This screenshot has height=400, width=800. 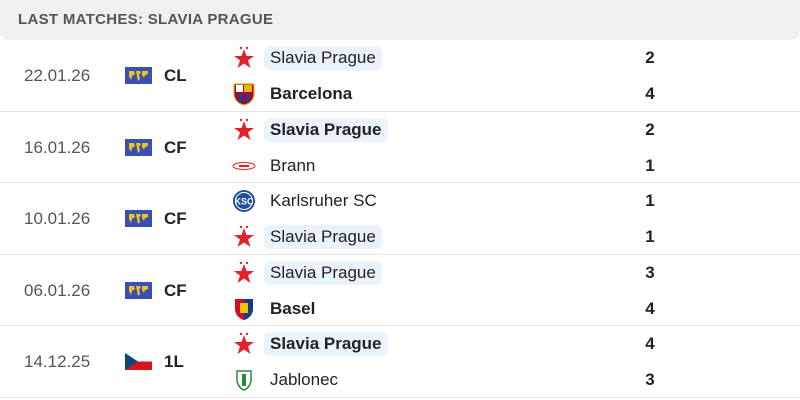 I want to click on home-score: 1, so click(x=650, y=201).